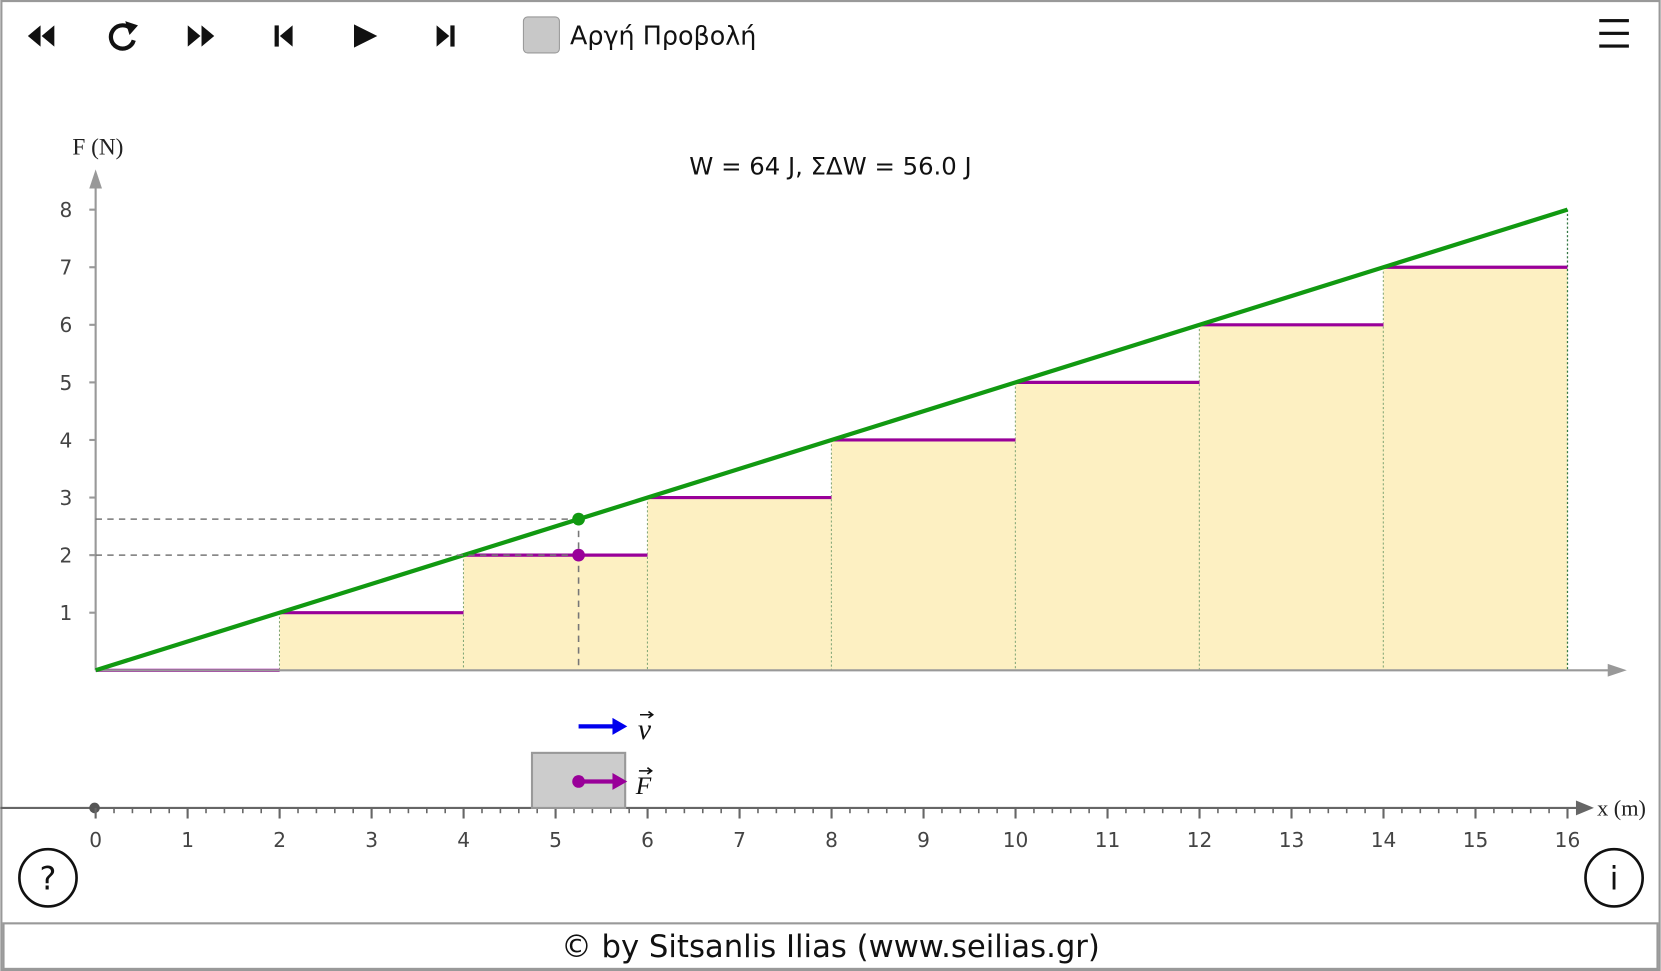  Describe the element at coordinates (95, 840) in the screenshot. I see `x-tick-label: 0` at that location.